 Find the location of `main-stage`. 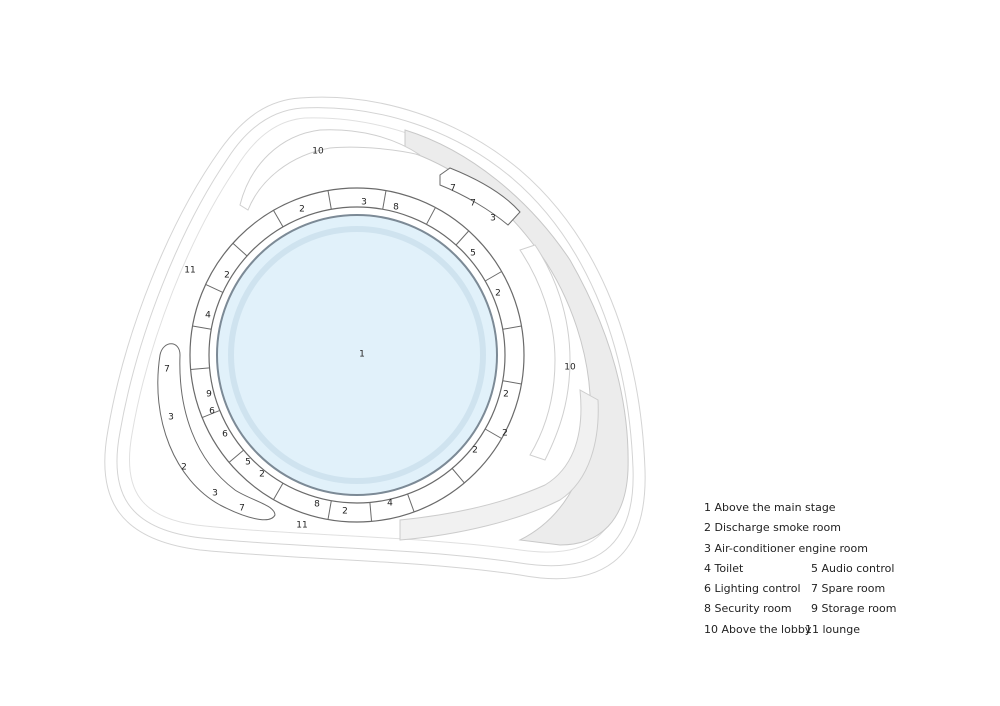

main-stage is located at coordinates (357, 355).